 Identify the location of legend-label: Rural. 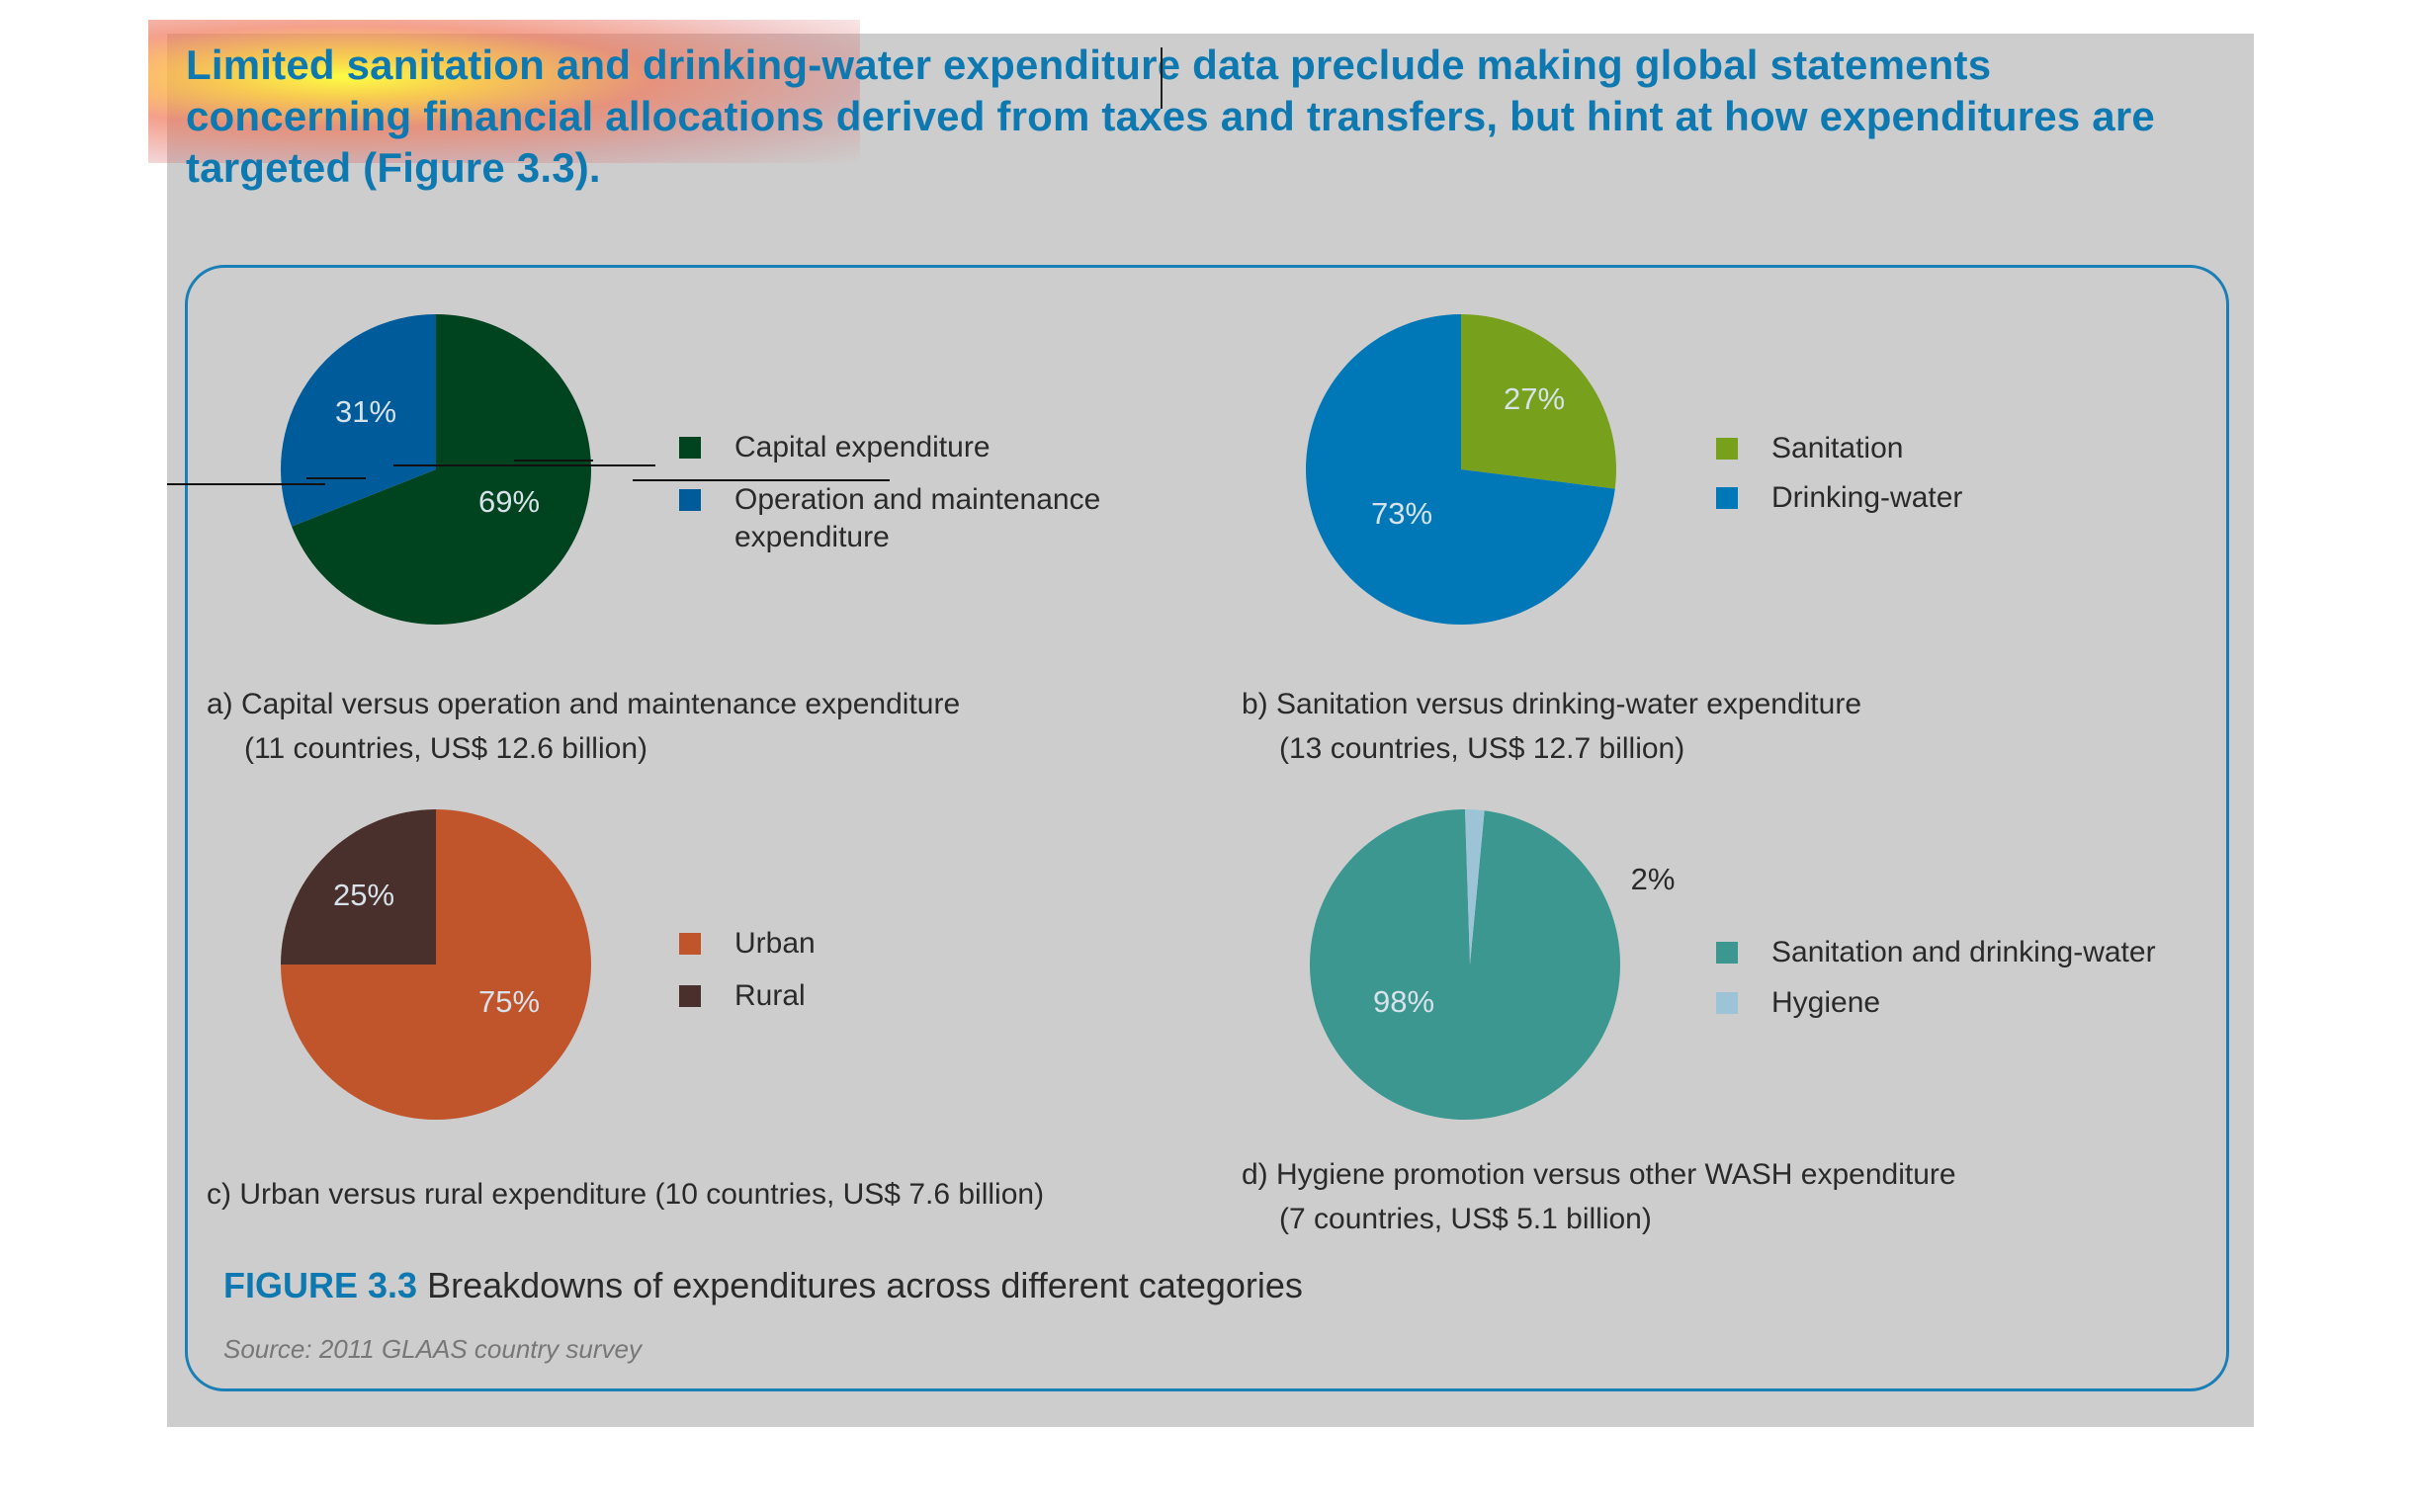
(770, 995).